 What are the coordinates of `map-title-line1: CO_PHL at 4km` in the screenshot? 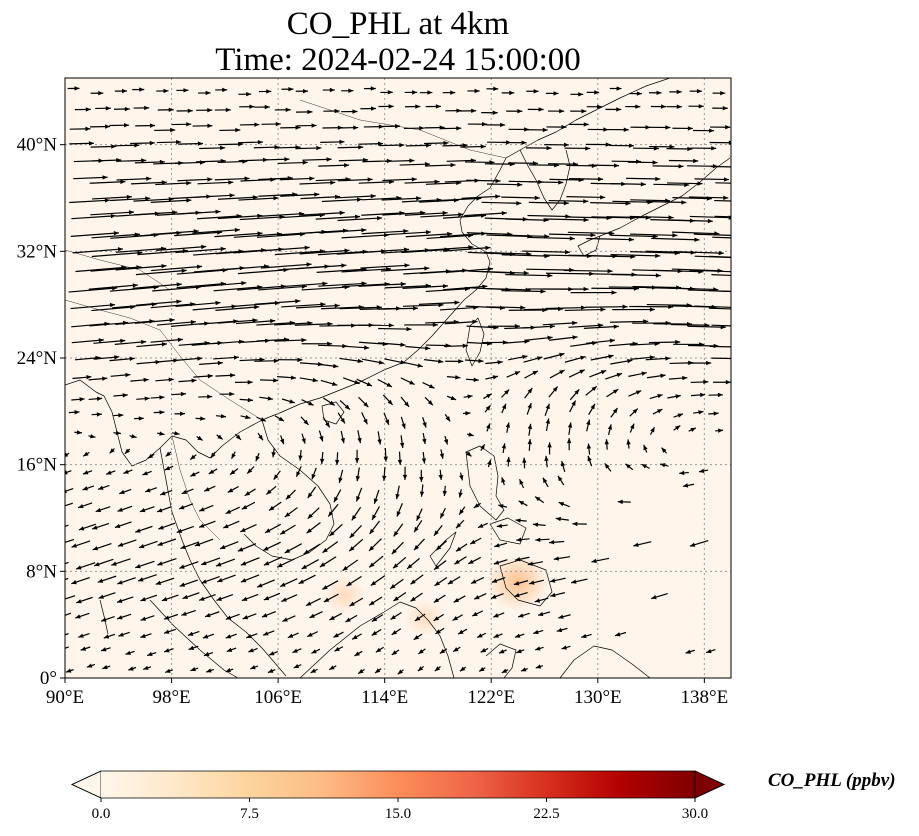 It's located at (398, 24).